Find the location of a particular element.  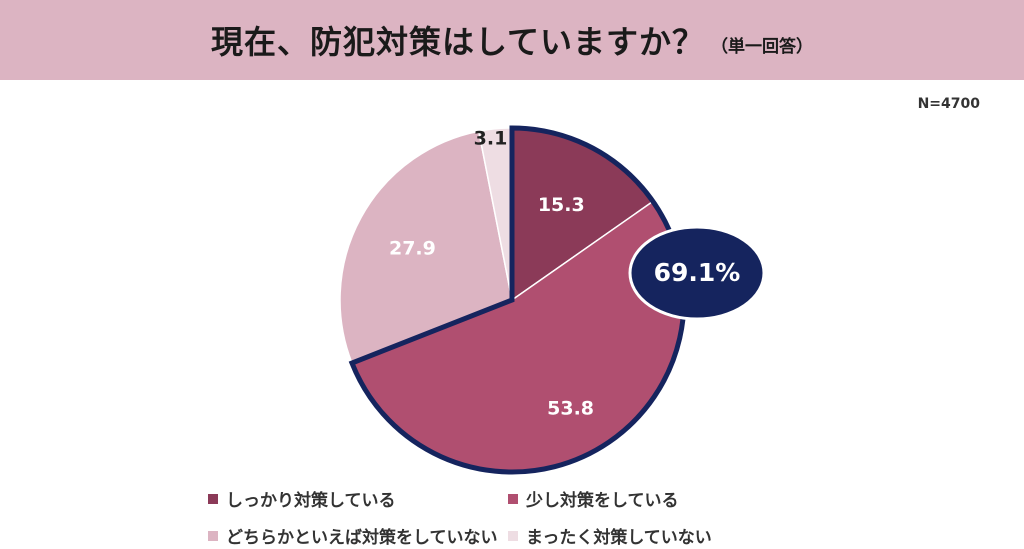

data-label-4: 3.1 is located at coordinates (491, 138).